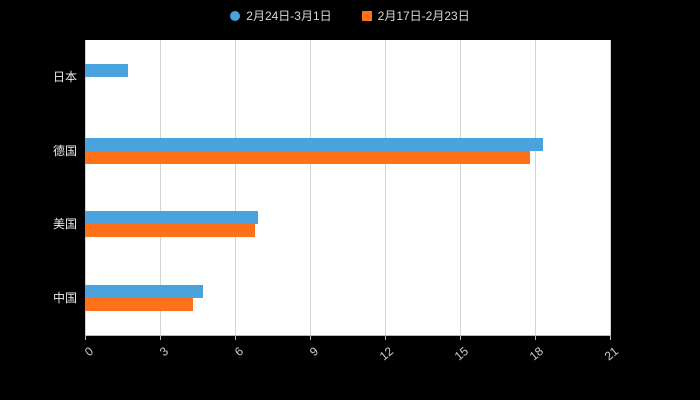  What do you see at coordinates (139, 305) in the screenshot?
I see `bar-中国-2月17日-2月23日` at bounding box center [139, 305].